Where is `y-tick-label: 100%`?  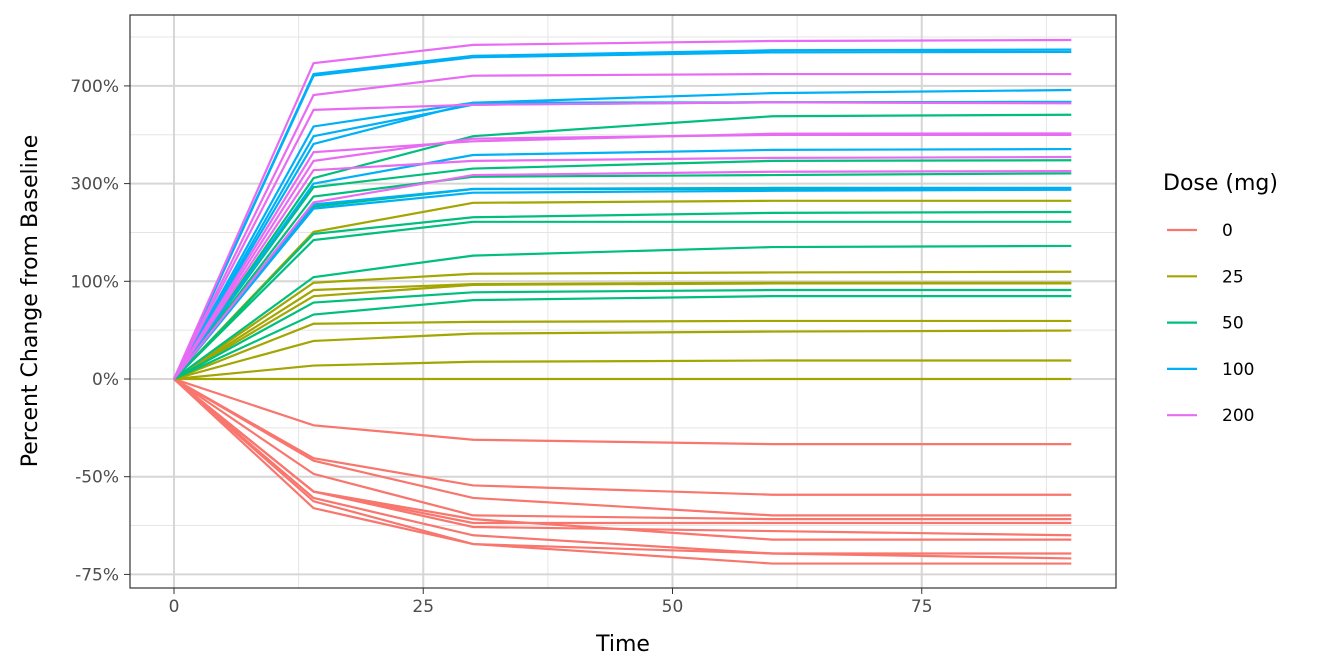
y-tick-label: 100% is located at coordinates (94, 282).